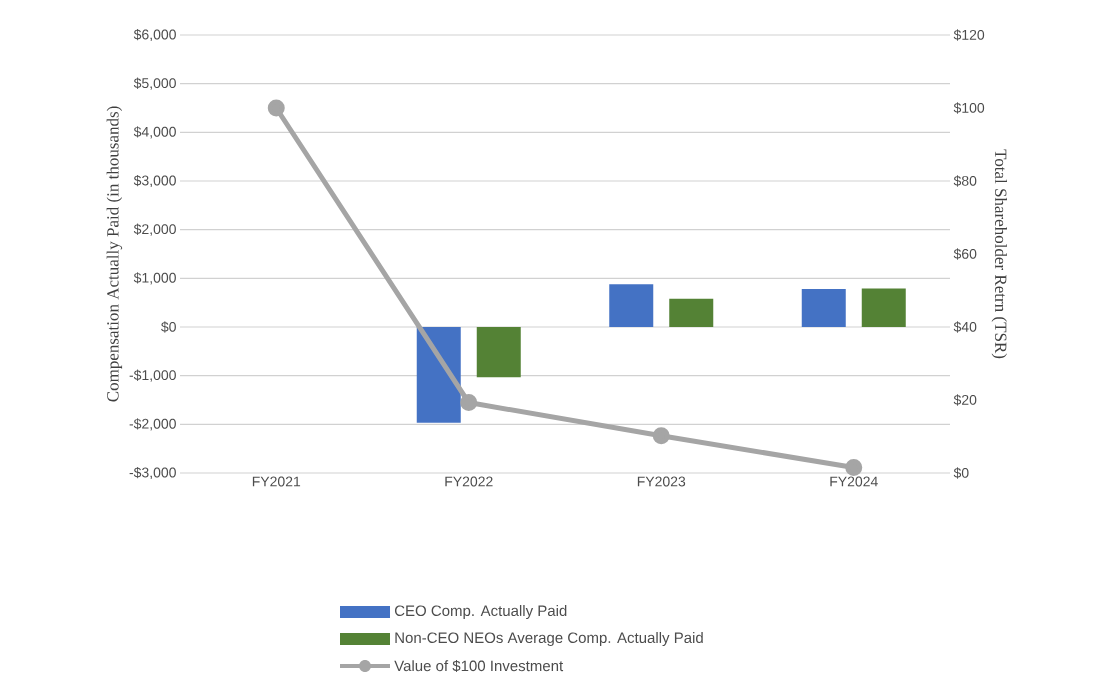  Describe the element at coordinates (154, 278) in the screenshot. I see `y-tick-label: $1,000` at that location.